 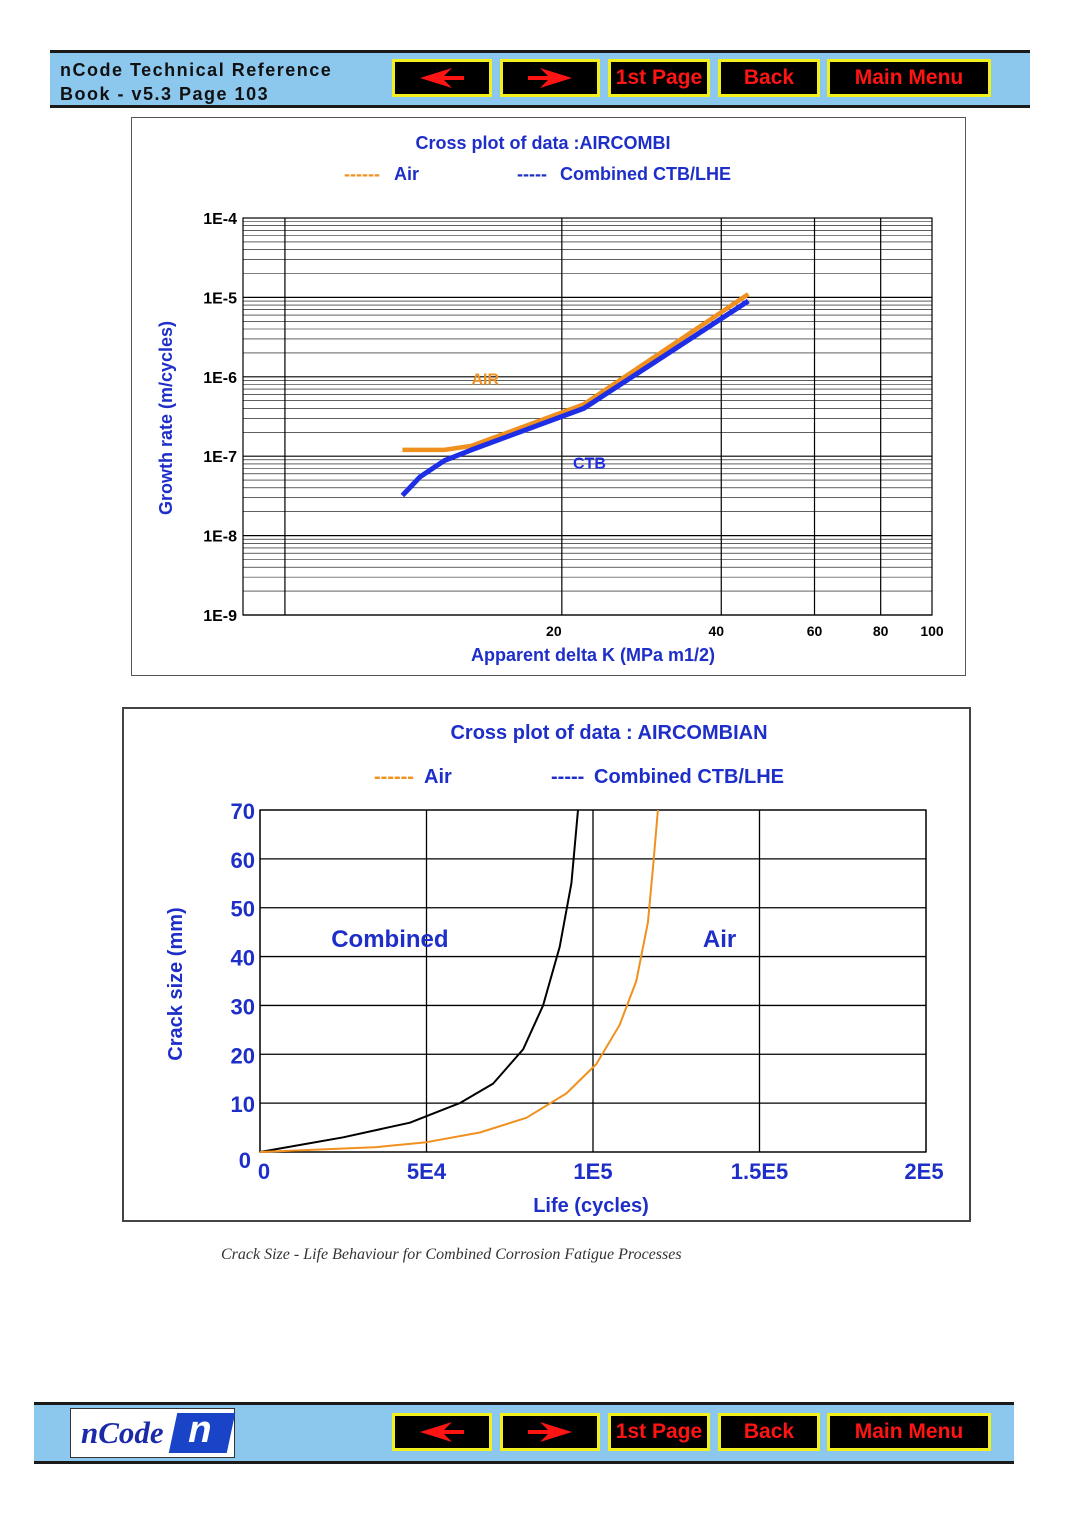 What do you see at coordinates (220, 616) in the screenshot?
I see `y-tick-label: 1E-9` at bounding box center [220, 616].